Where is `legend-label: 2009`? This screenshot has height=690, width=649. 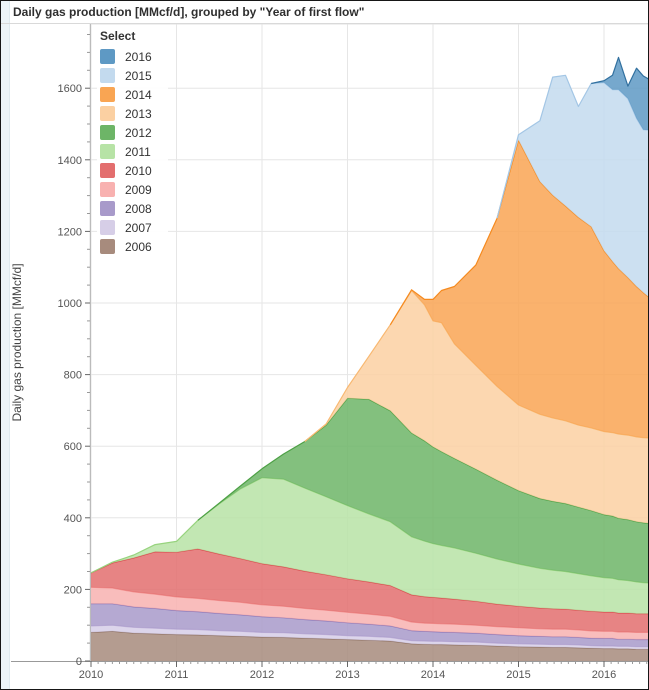 legend-label: 2009 is located at coordinates (138, 189).